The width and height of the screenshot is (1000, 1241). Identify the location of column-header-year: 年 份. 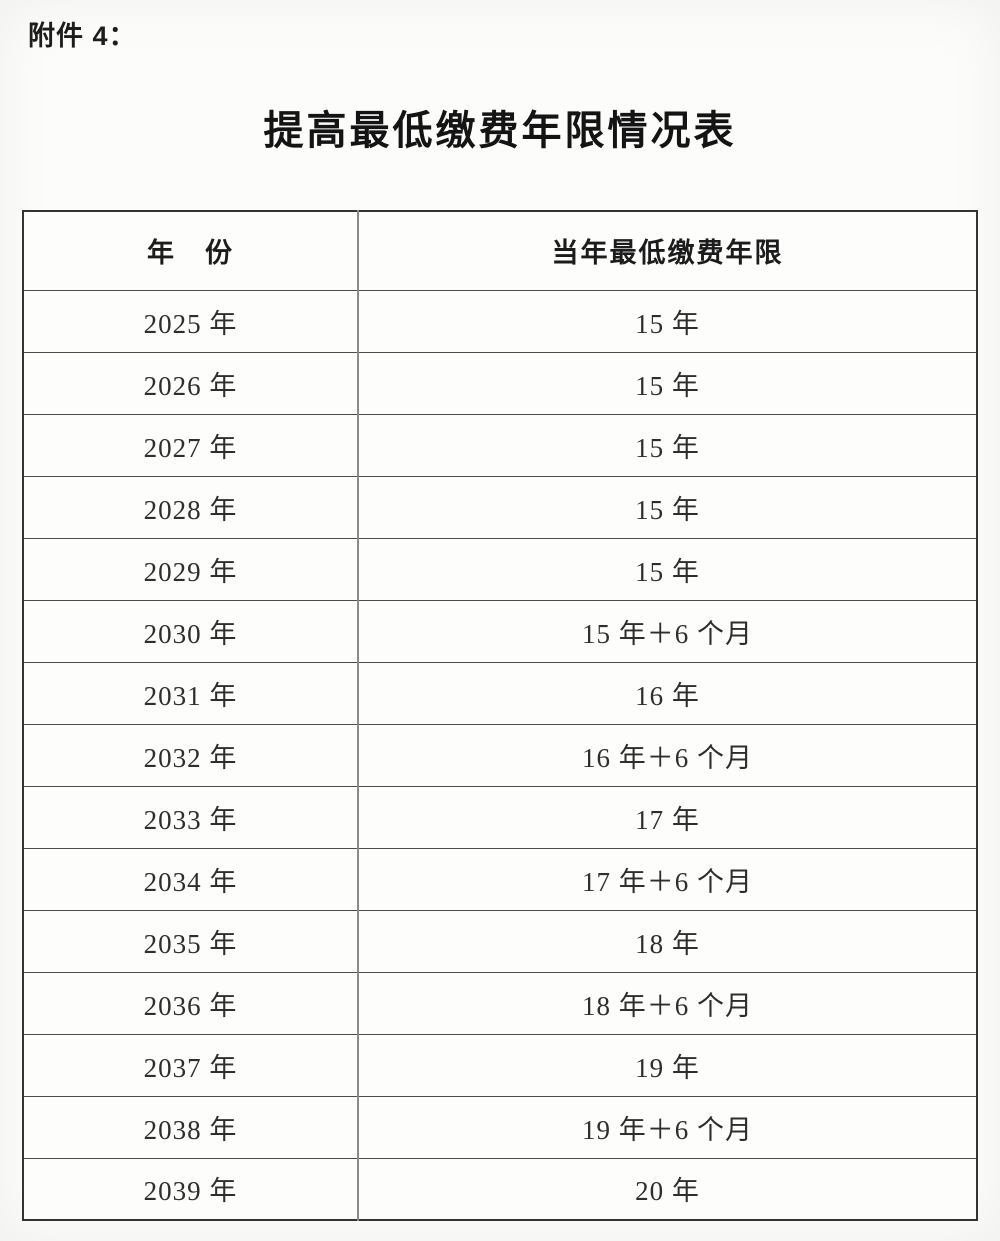
(190, 250).